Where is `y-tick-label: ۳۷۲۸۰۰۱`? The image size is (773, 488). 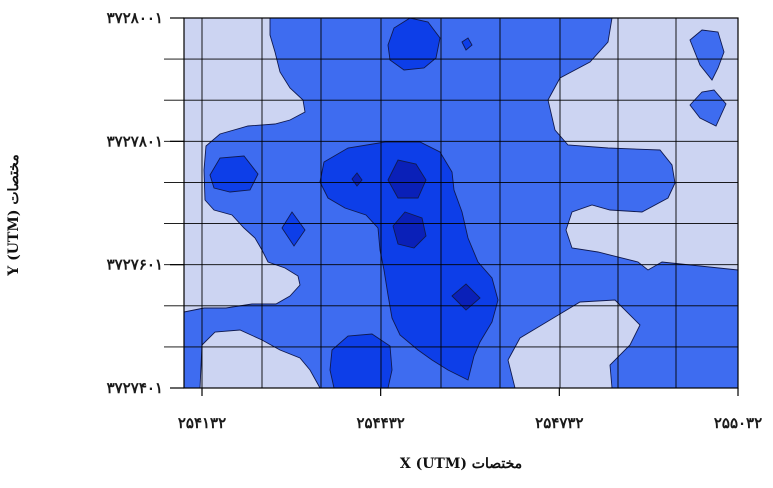
y-tick-label: ۳۷۲۸۰۰۱ is located at coordinates (135, 18).